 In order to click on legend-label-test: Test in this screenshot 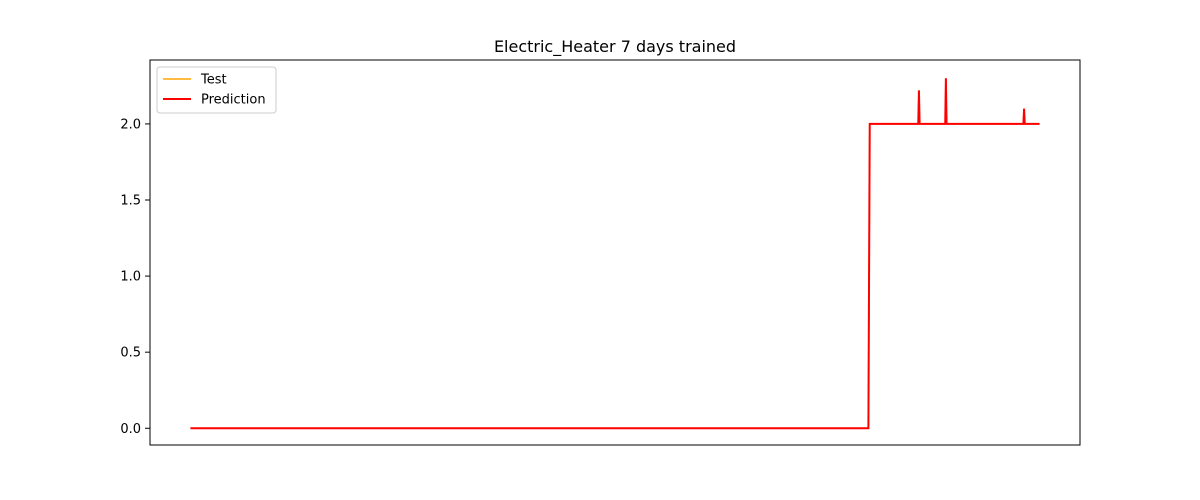, I will do `click(213, 80)`.